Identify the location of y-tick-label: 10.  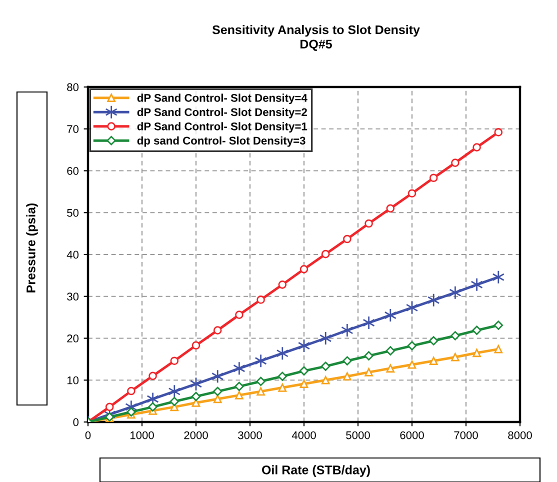
(73, 380).